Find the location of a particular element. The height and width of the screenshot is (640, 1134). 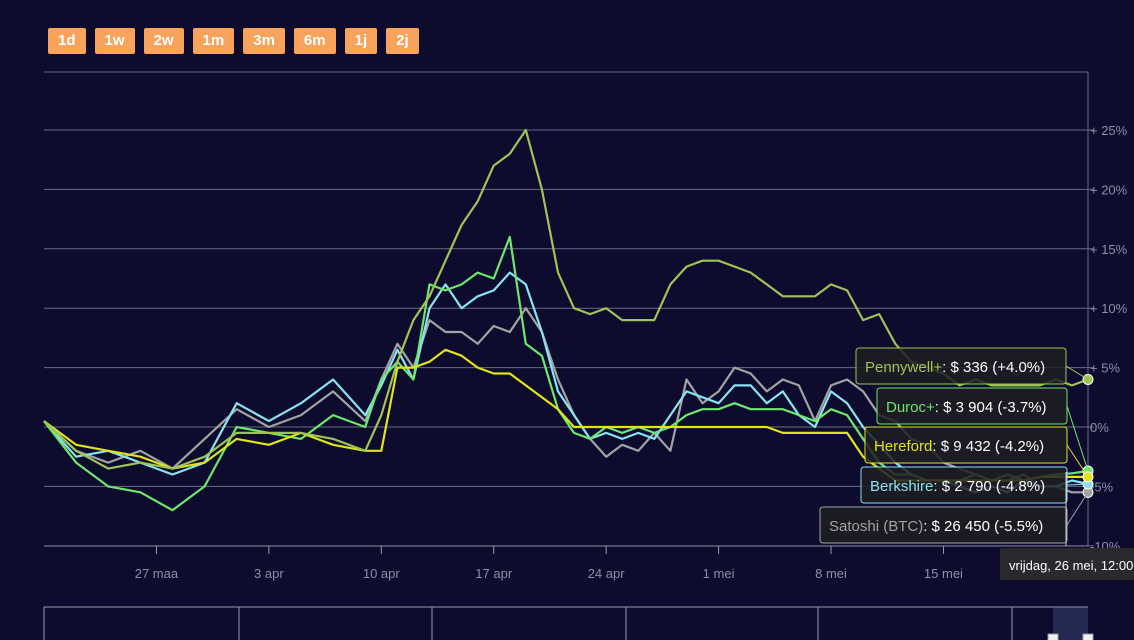

tooltip-background is located at coordinates (1067, 564).